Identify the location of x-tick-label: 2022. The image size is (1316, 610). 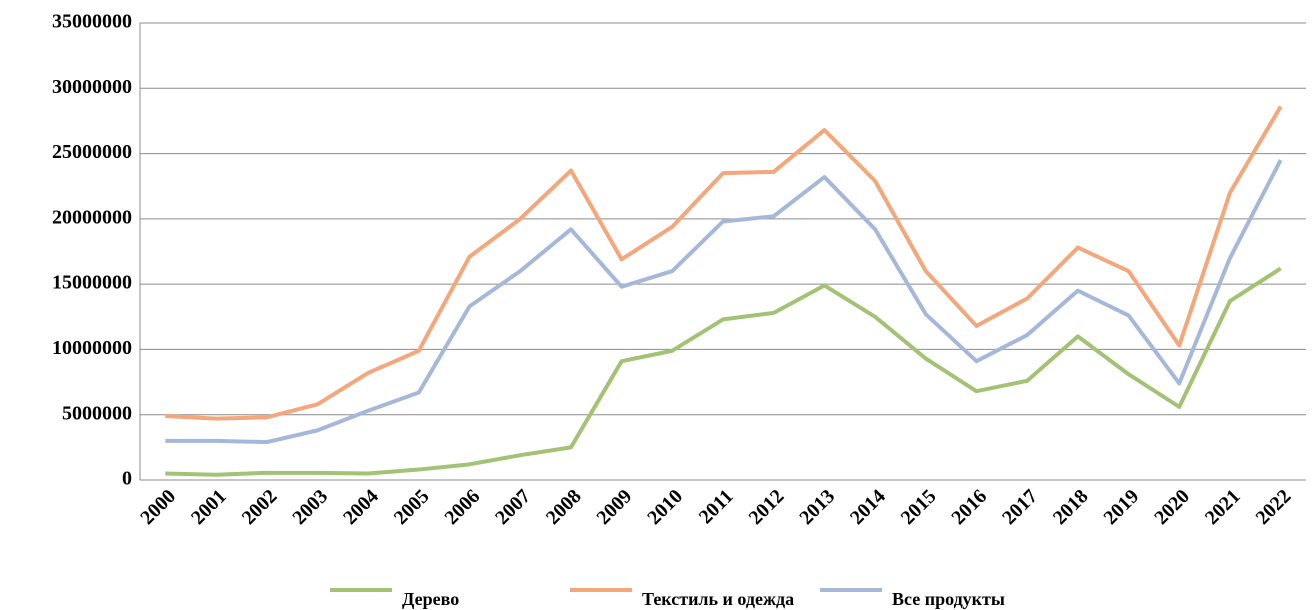
(1274, 507).